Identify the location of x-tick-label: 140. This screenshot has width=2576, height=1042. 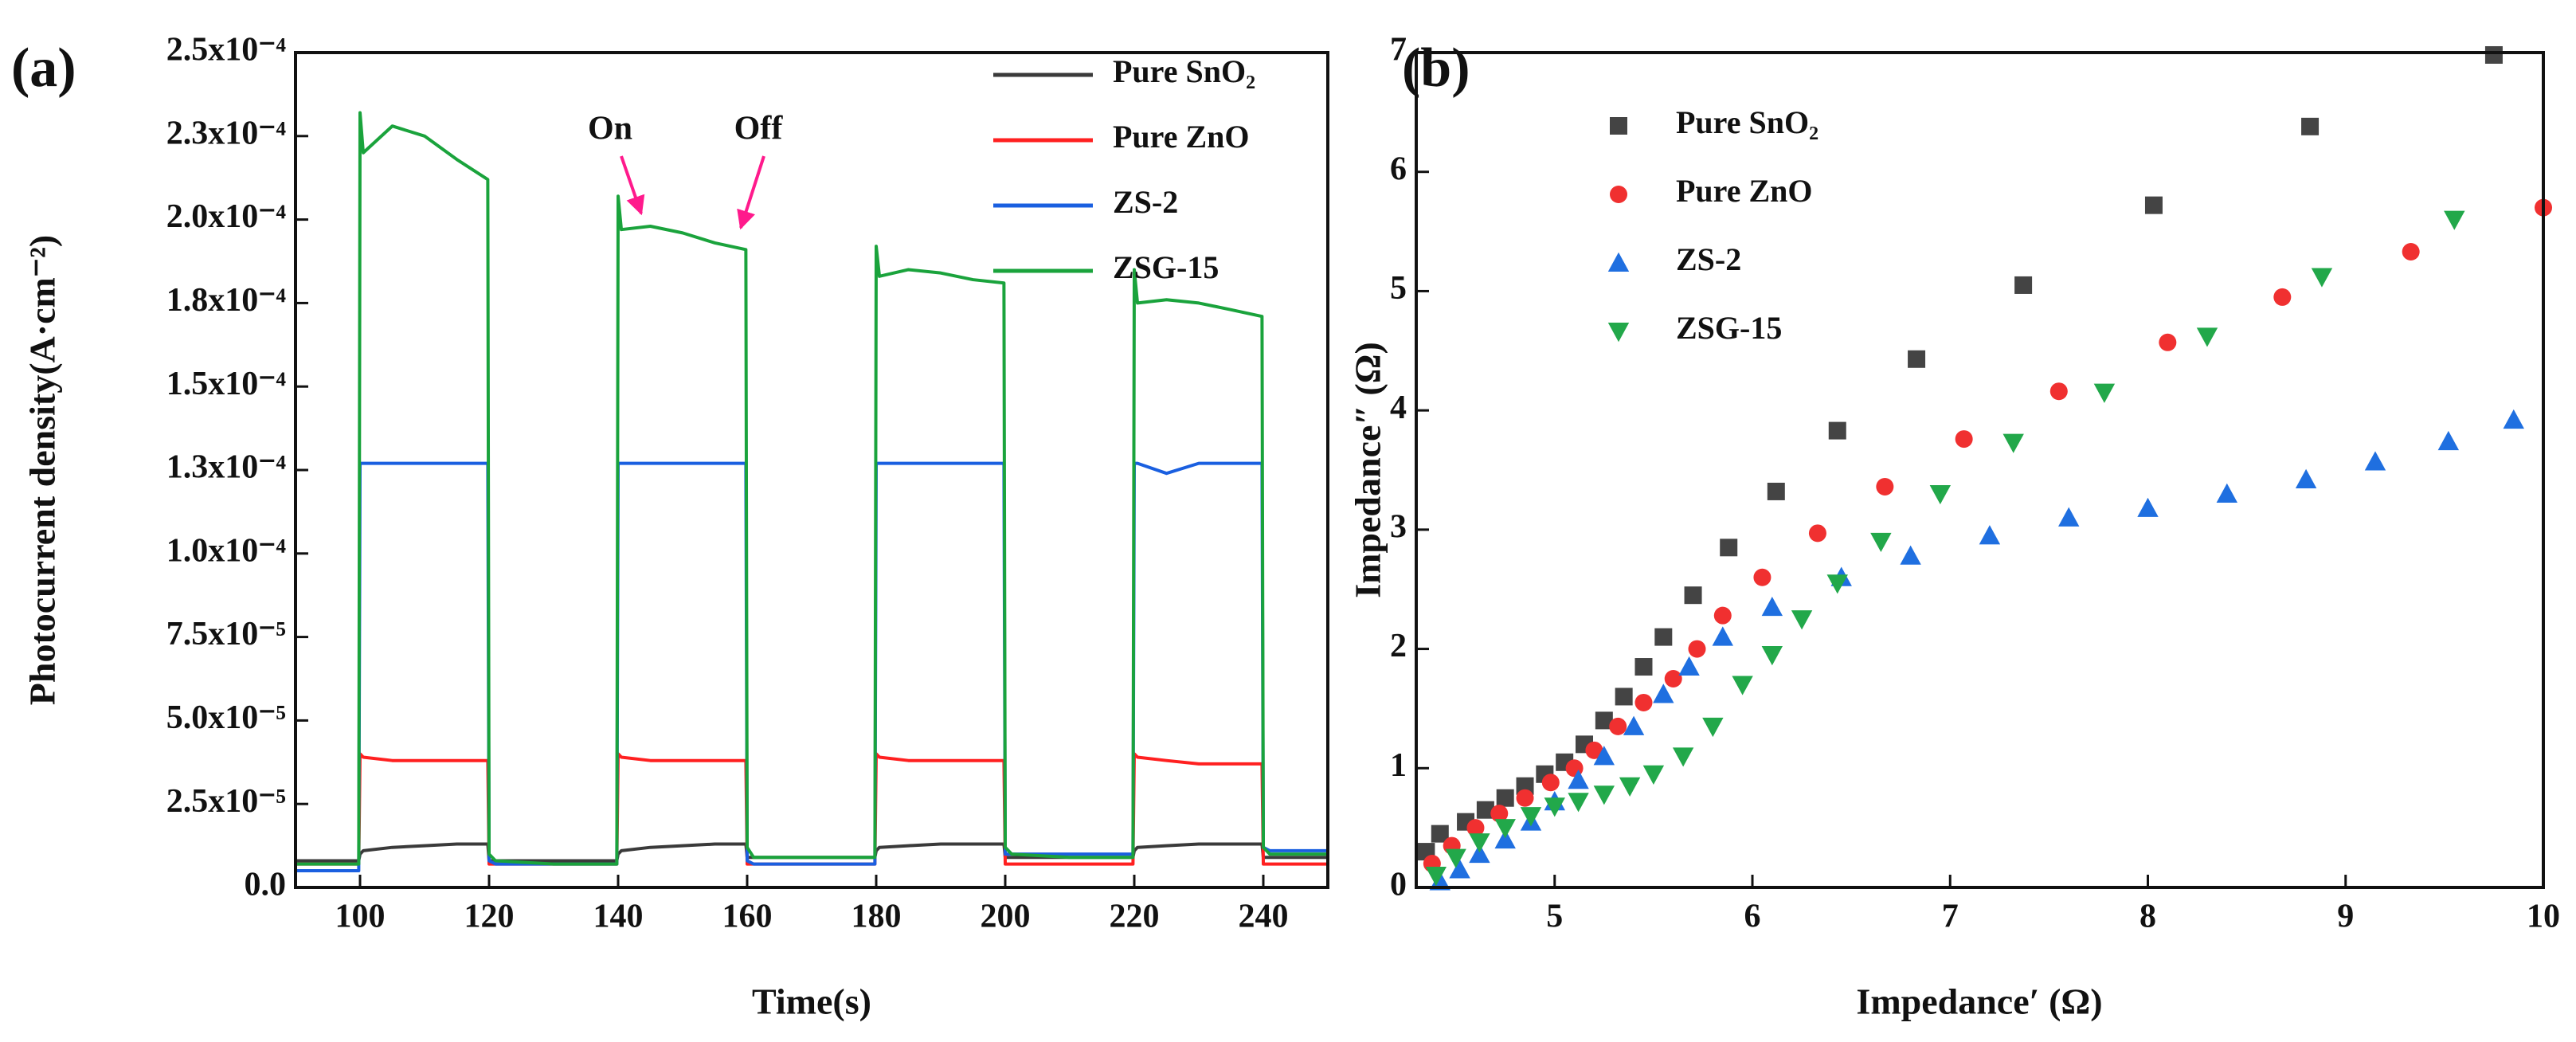
(618, 917).